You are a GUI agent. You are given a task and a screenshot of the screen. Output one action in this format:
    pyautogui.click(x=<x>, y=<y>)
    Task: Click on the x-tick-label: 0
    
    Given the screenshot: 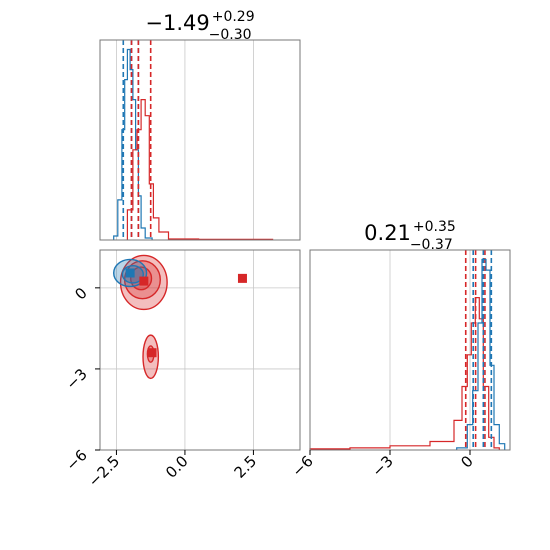 What is the action you would take?
    pyautogui.click(x=466, y=461)
    